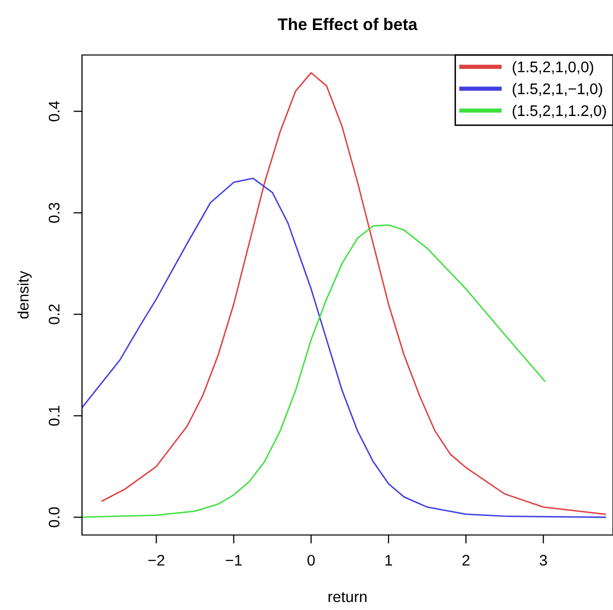 The height and width of the screenshot is (610, 613). Describe the element at coordinates (156, 560) in the screenshot. I see `x-tick-label: −2` at that location.